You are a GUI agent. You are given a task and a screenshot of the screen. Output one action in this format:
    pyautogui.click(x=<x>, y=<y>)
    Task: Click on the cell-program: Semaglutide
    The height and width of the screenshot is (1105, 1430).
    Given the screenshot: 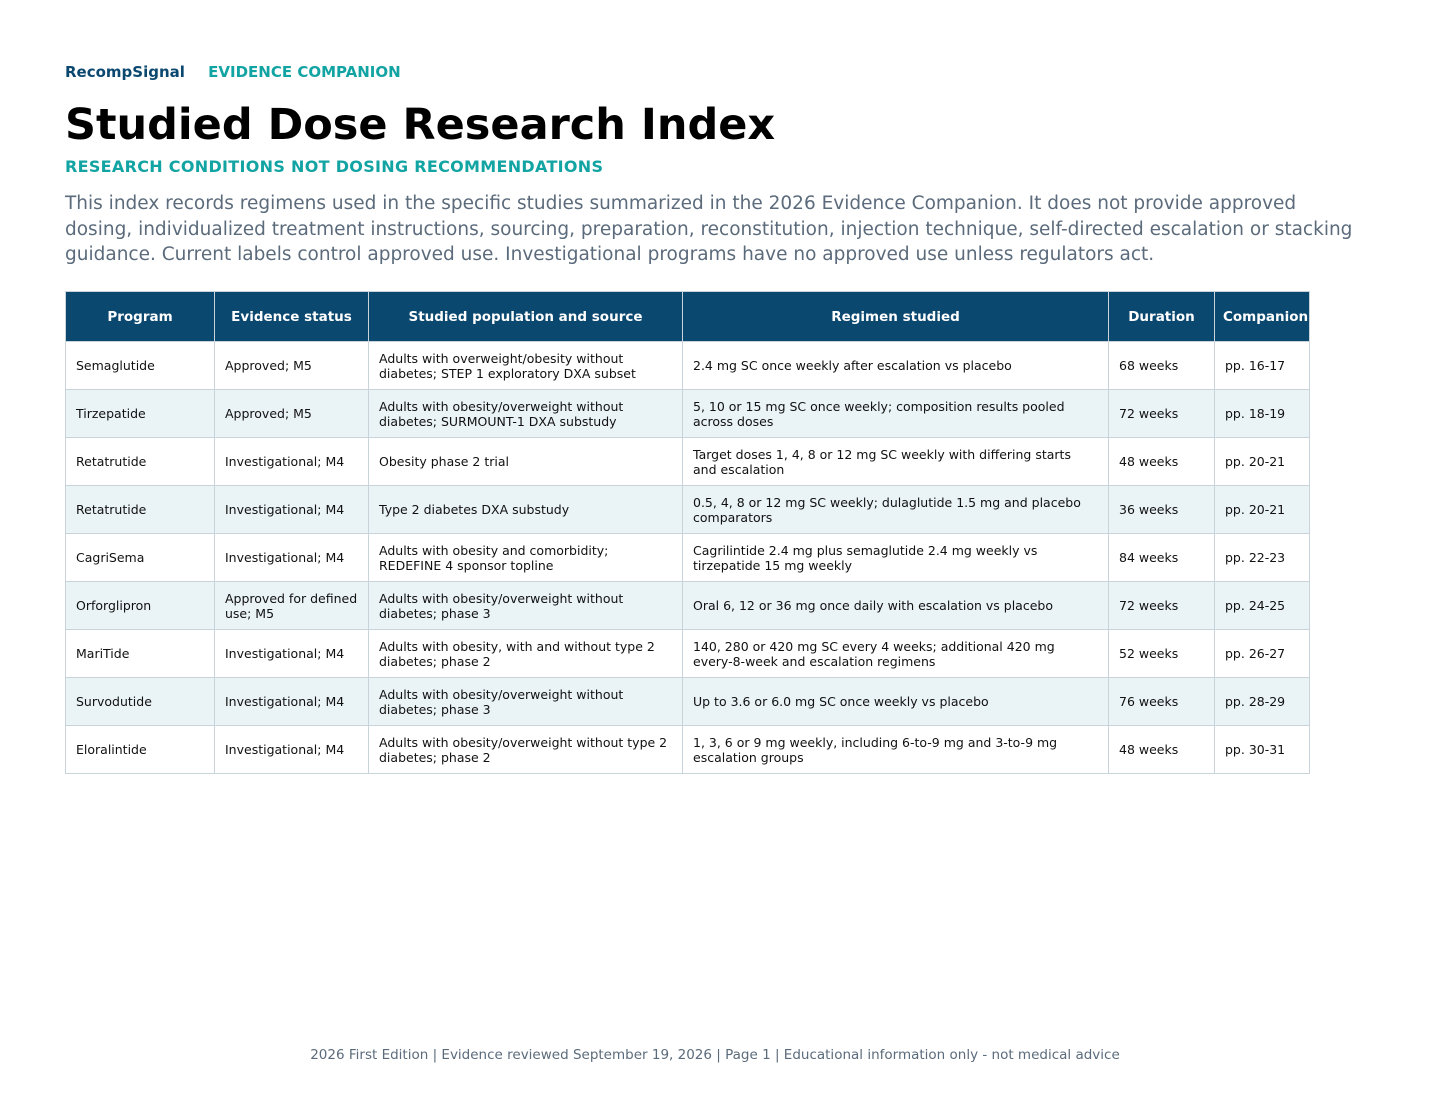 What is the action you would take?
    pyautogui.click(x=140, y=365)
    